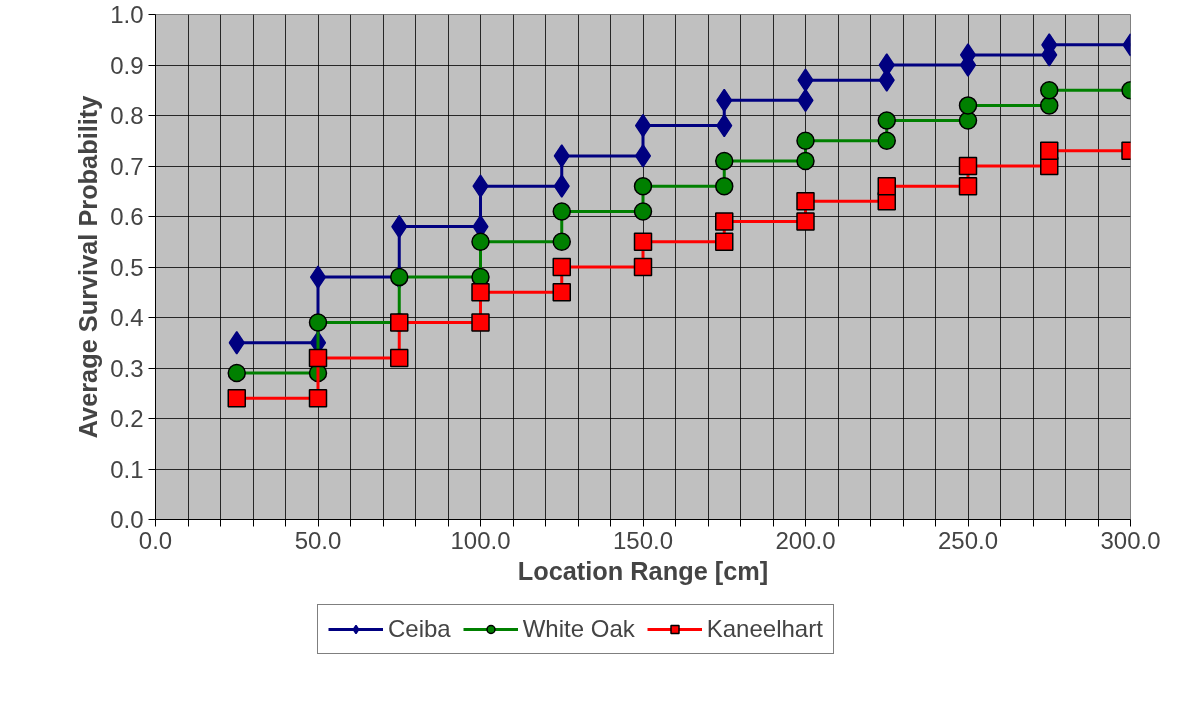 This screenshot has width=1191, height=726. What do you see at coordinates (127, 418) in the screenshot?
I see `y-tick-label: 0.2` at bounding box center [127, 418].